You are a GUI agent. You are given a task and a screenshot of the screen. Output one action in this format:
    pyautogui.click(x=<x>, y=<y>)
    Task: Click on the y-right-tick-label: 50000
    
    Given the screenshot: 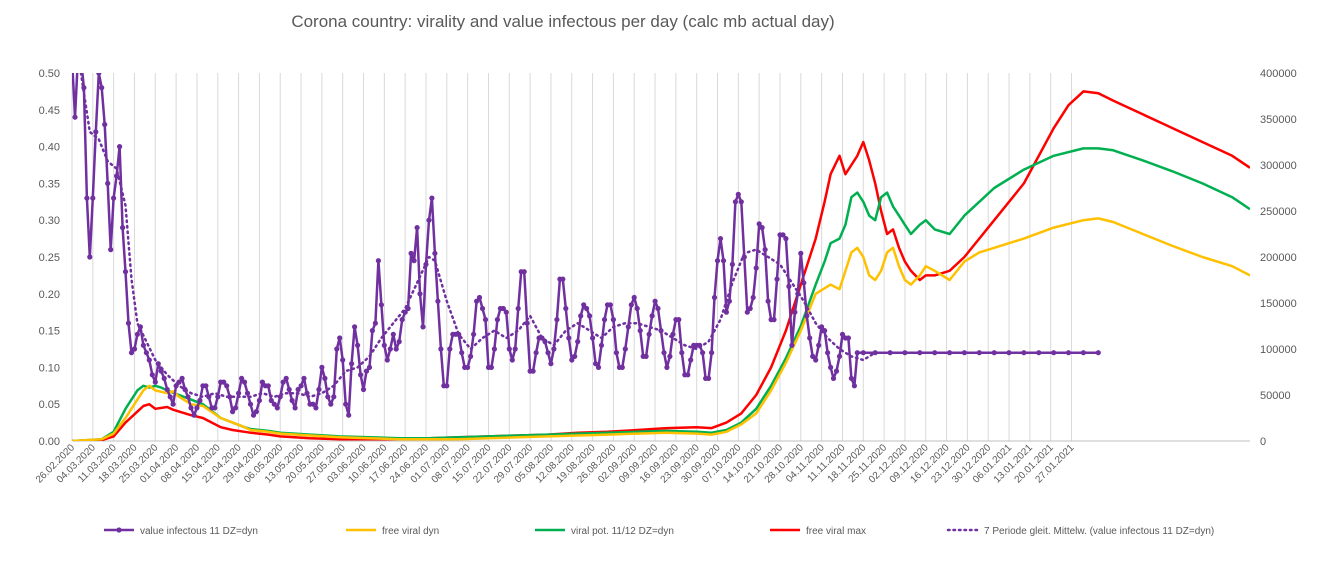 What is the action you would take?
    pyautogui.click(x=1275, y=396)
    